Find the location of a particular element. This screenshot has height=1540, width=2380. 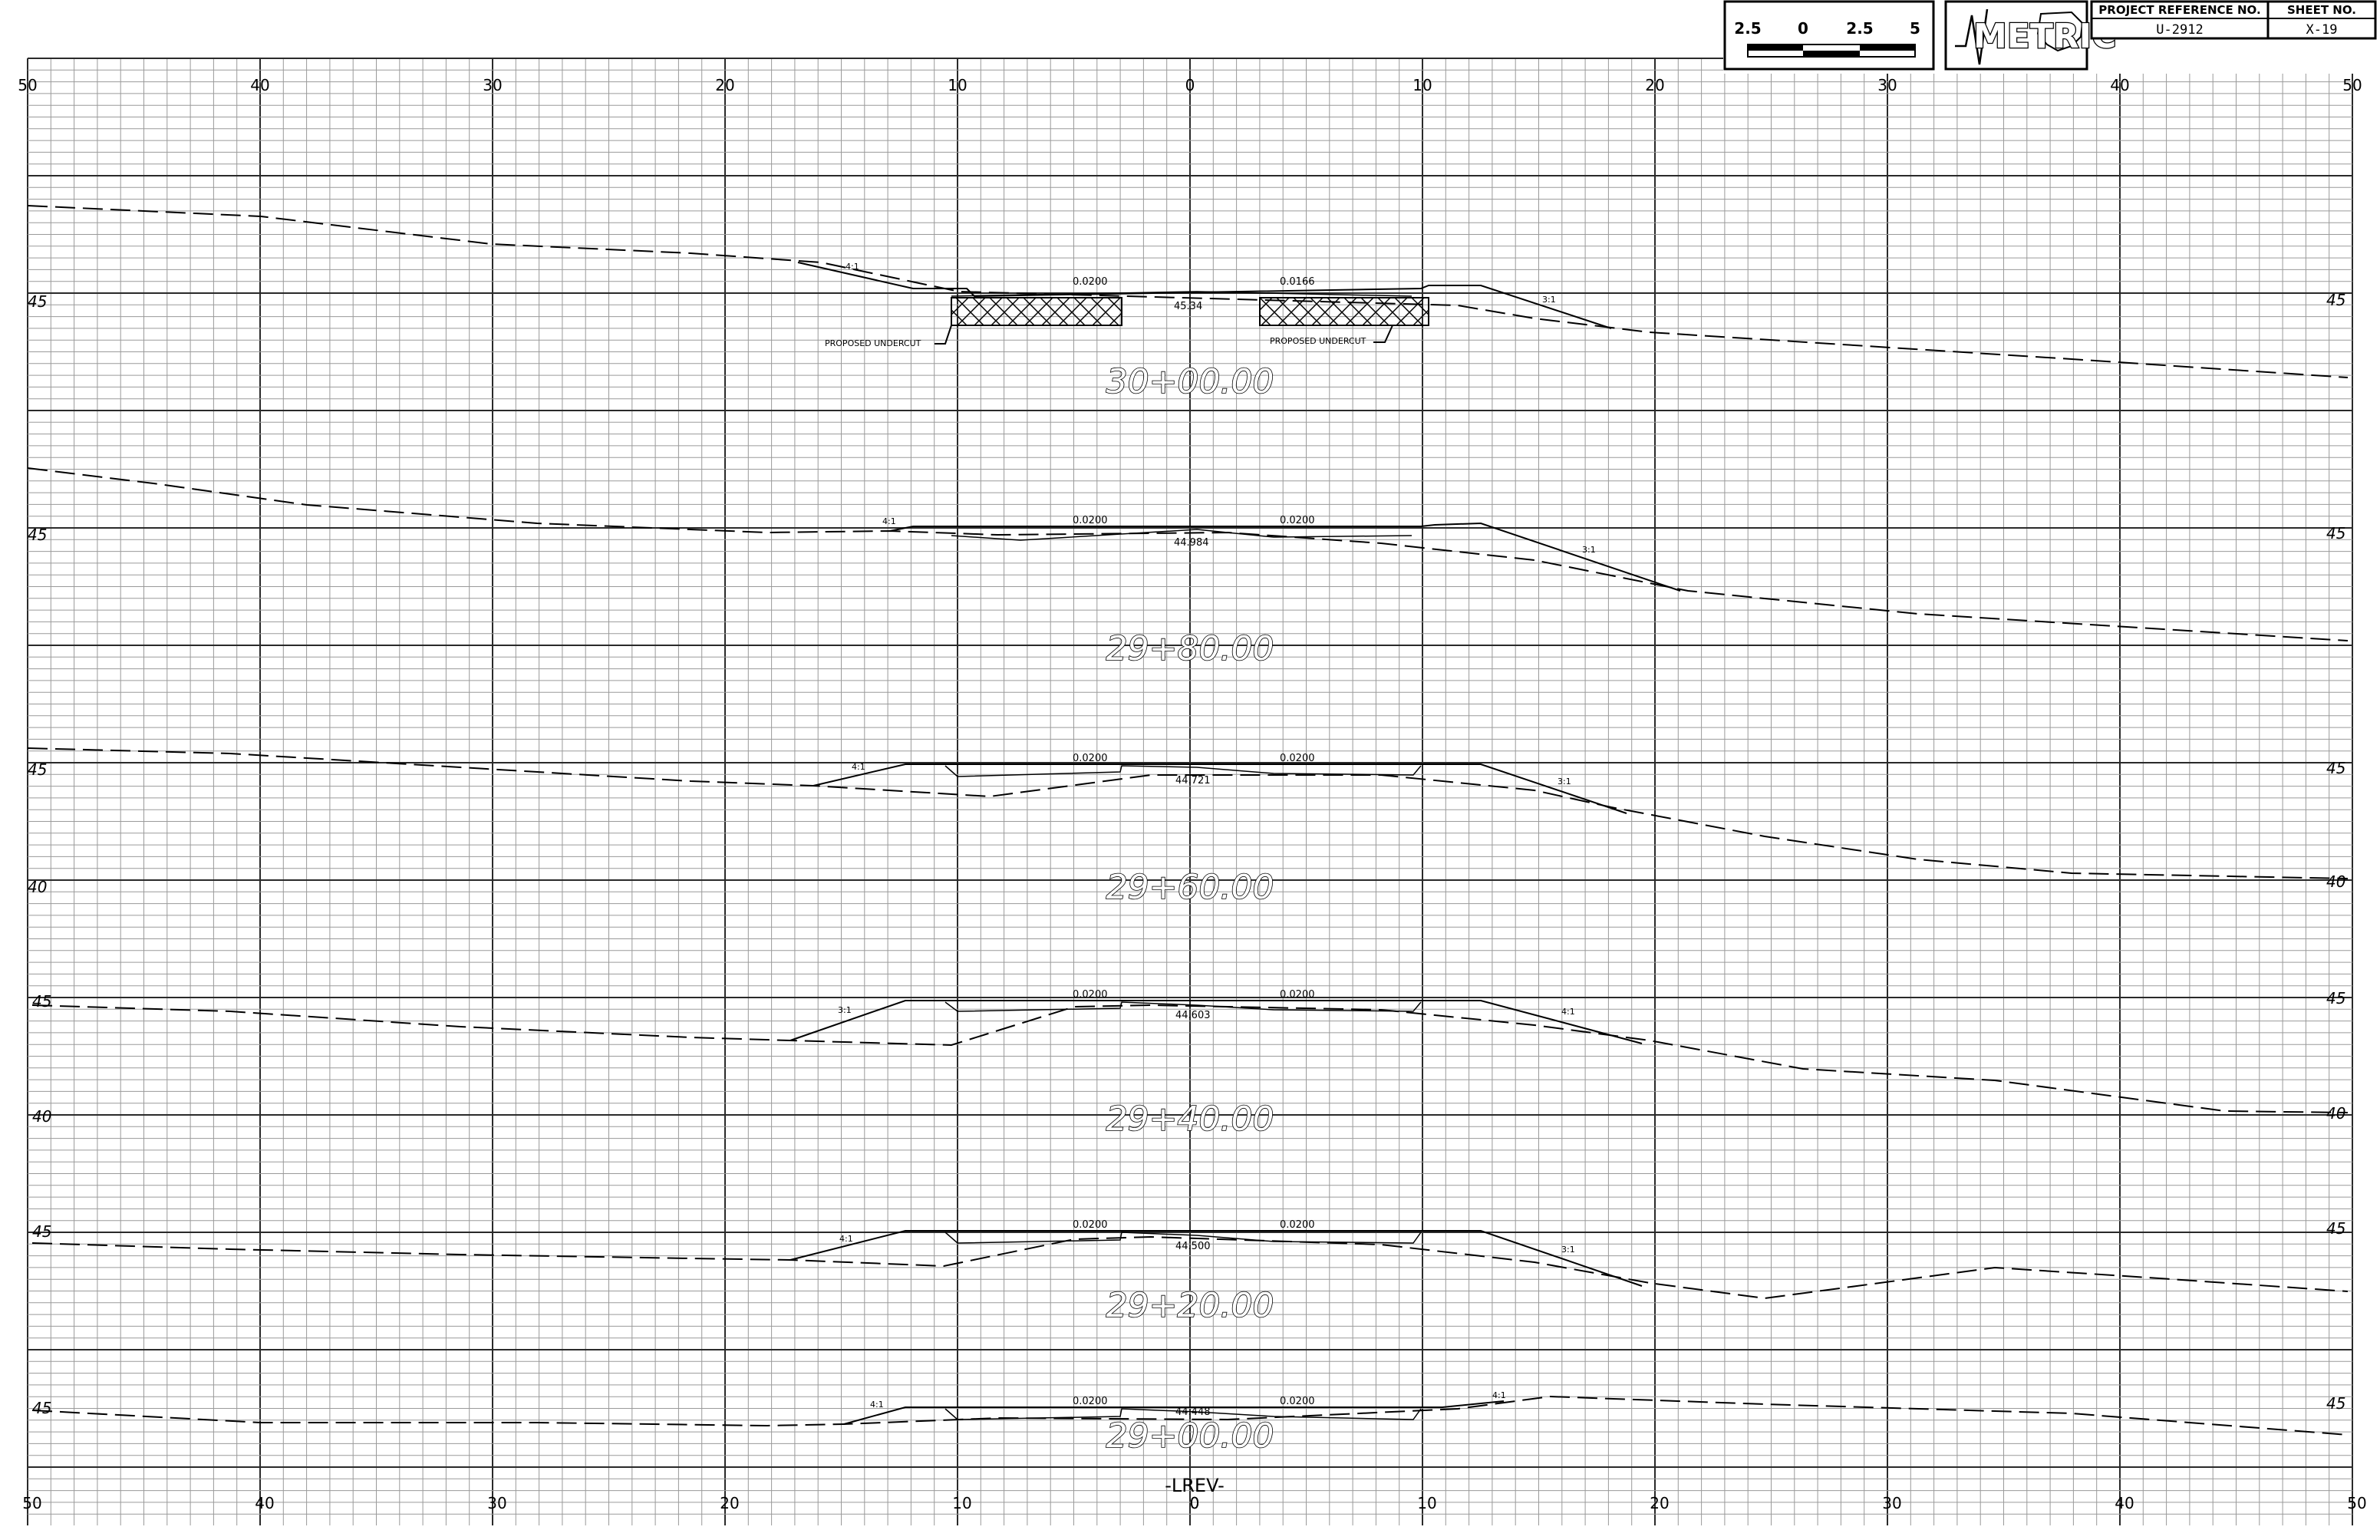

side-slope-ratio-left: 3:1 is located at coordinates (845, 1010).